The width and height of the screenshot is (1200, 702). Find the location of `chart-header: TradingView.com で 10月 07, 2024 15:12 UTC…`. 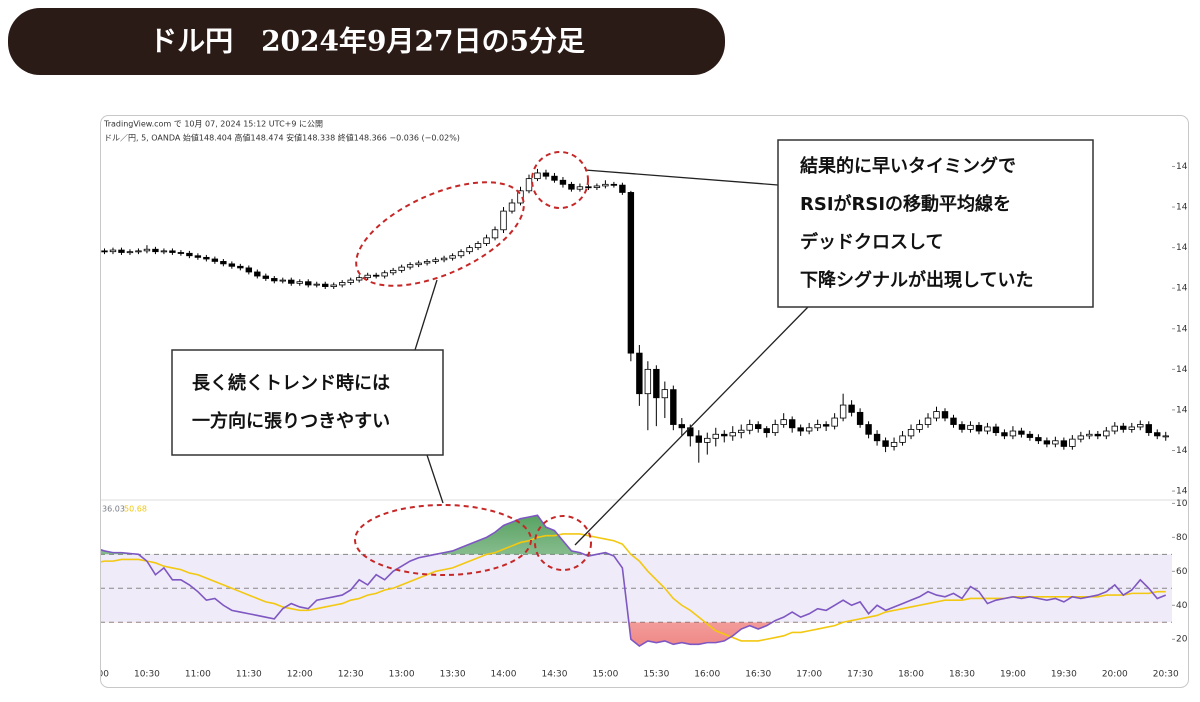

chart-header: TradingView.com で 10月 07, 2024 15:12 UTC… is located at coordinates (213, 124).